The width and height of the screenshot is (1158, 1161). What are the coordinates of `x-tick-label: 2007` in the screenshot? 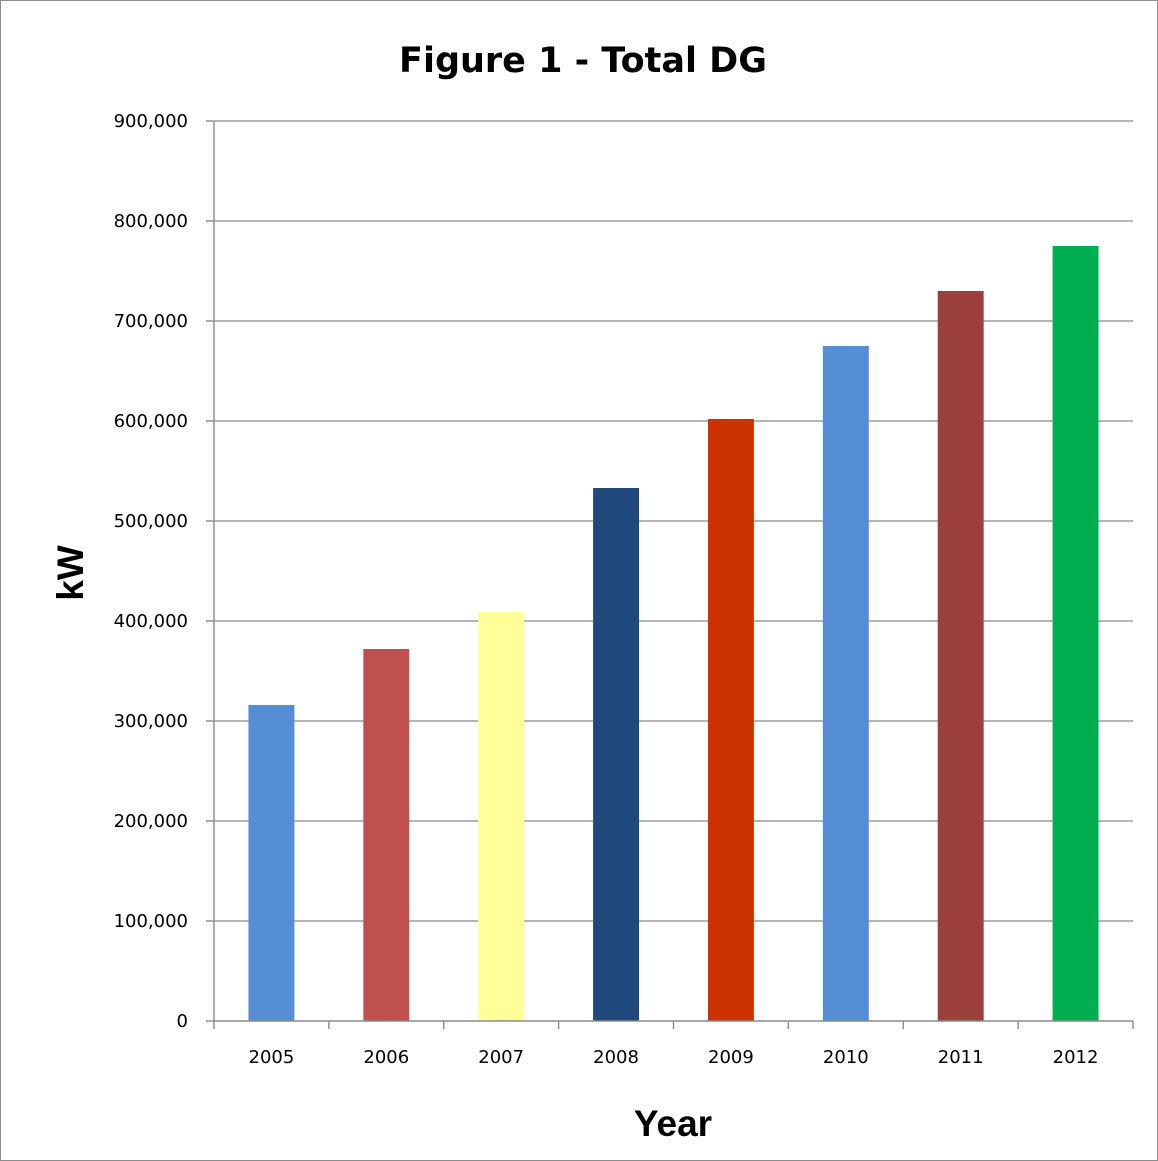 It's located at (501, 1057).